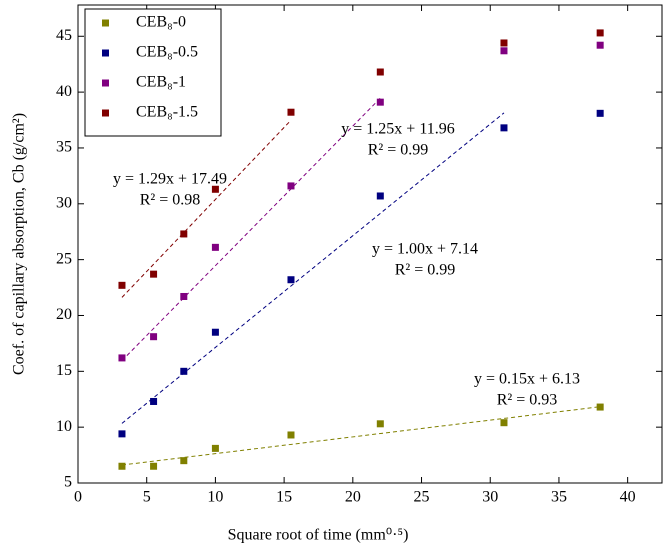  I want to click on legend-label: CEB₈-0, so click(161, 22).